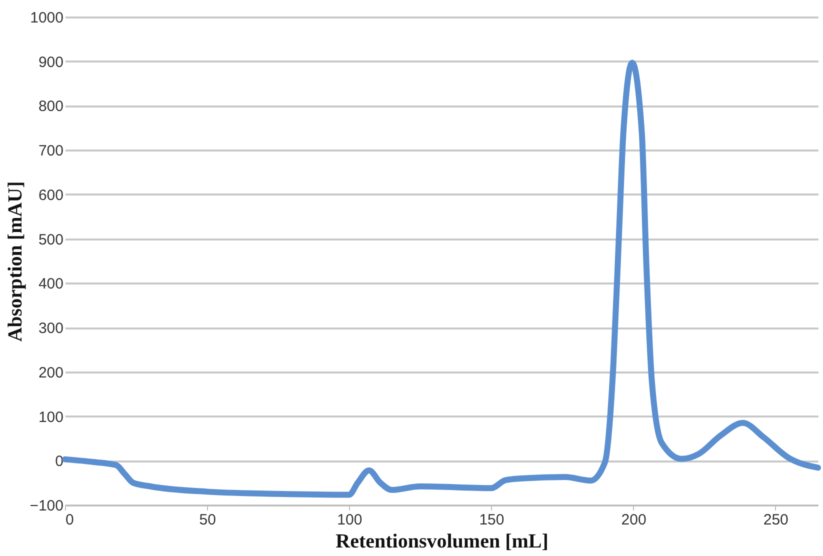  What do you see at coordinates (51, 151) in the screenshot?
I see `y-tick-label: 700` at bounding box center [51, 151].